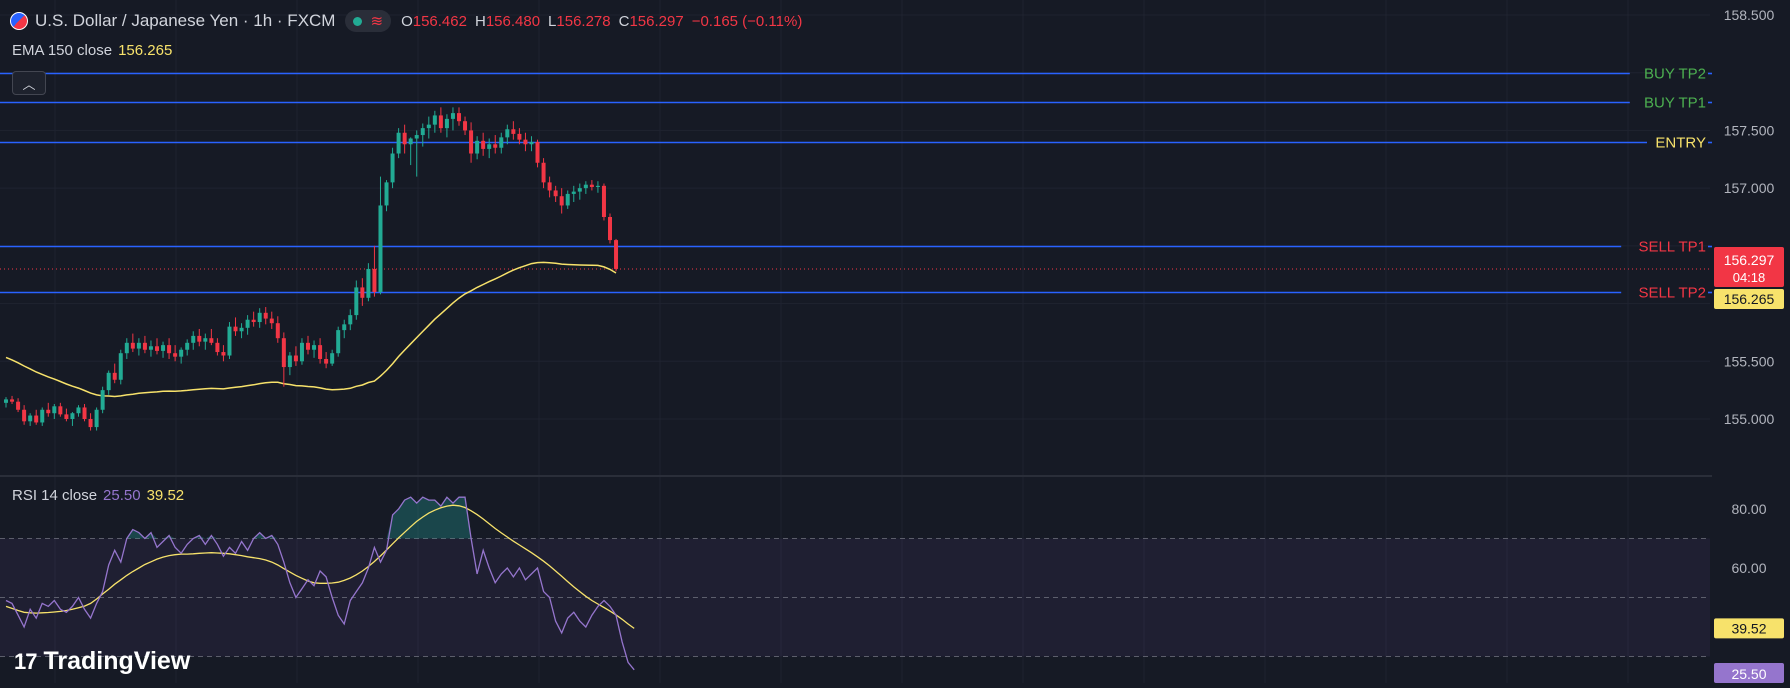 The width and height of the screenshot is (1790, 688). I want to click on ema-price-badge: 156.265, so click(1749, 298).